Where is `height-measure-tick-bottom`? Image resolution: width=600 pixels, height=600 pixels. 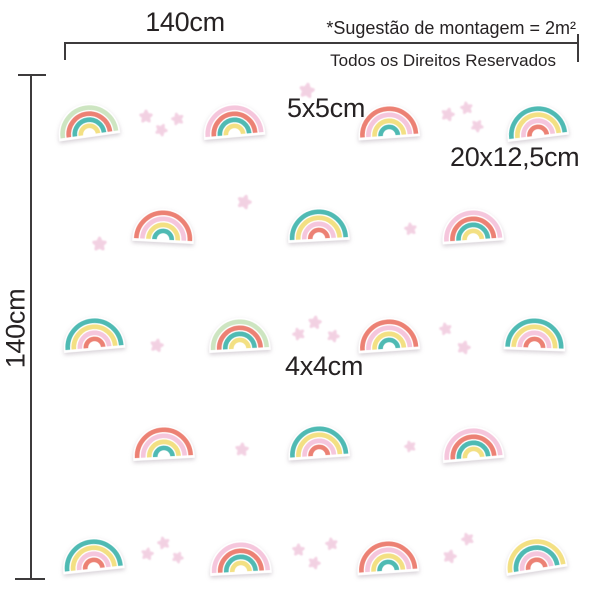
height-measure-tick-bottom is located at coordinates (30, 579).